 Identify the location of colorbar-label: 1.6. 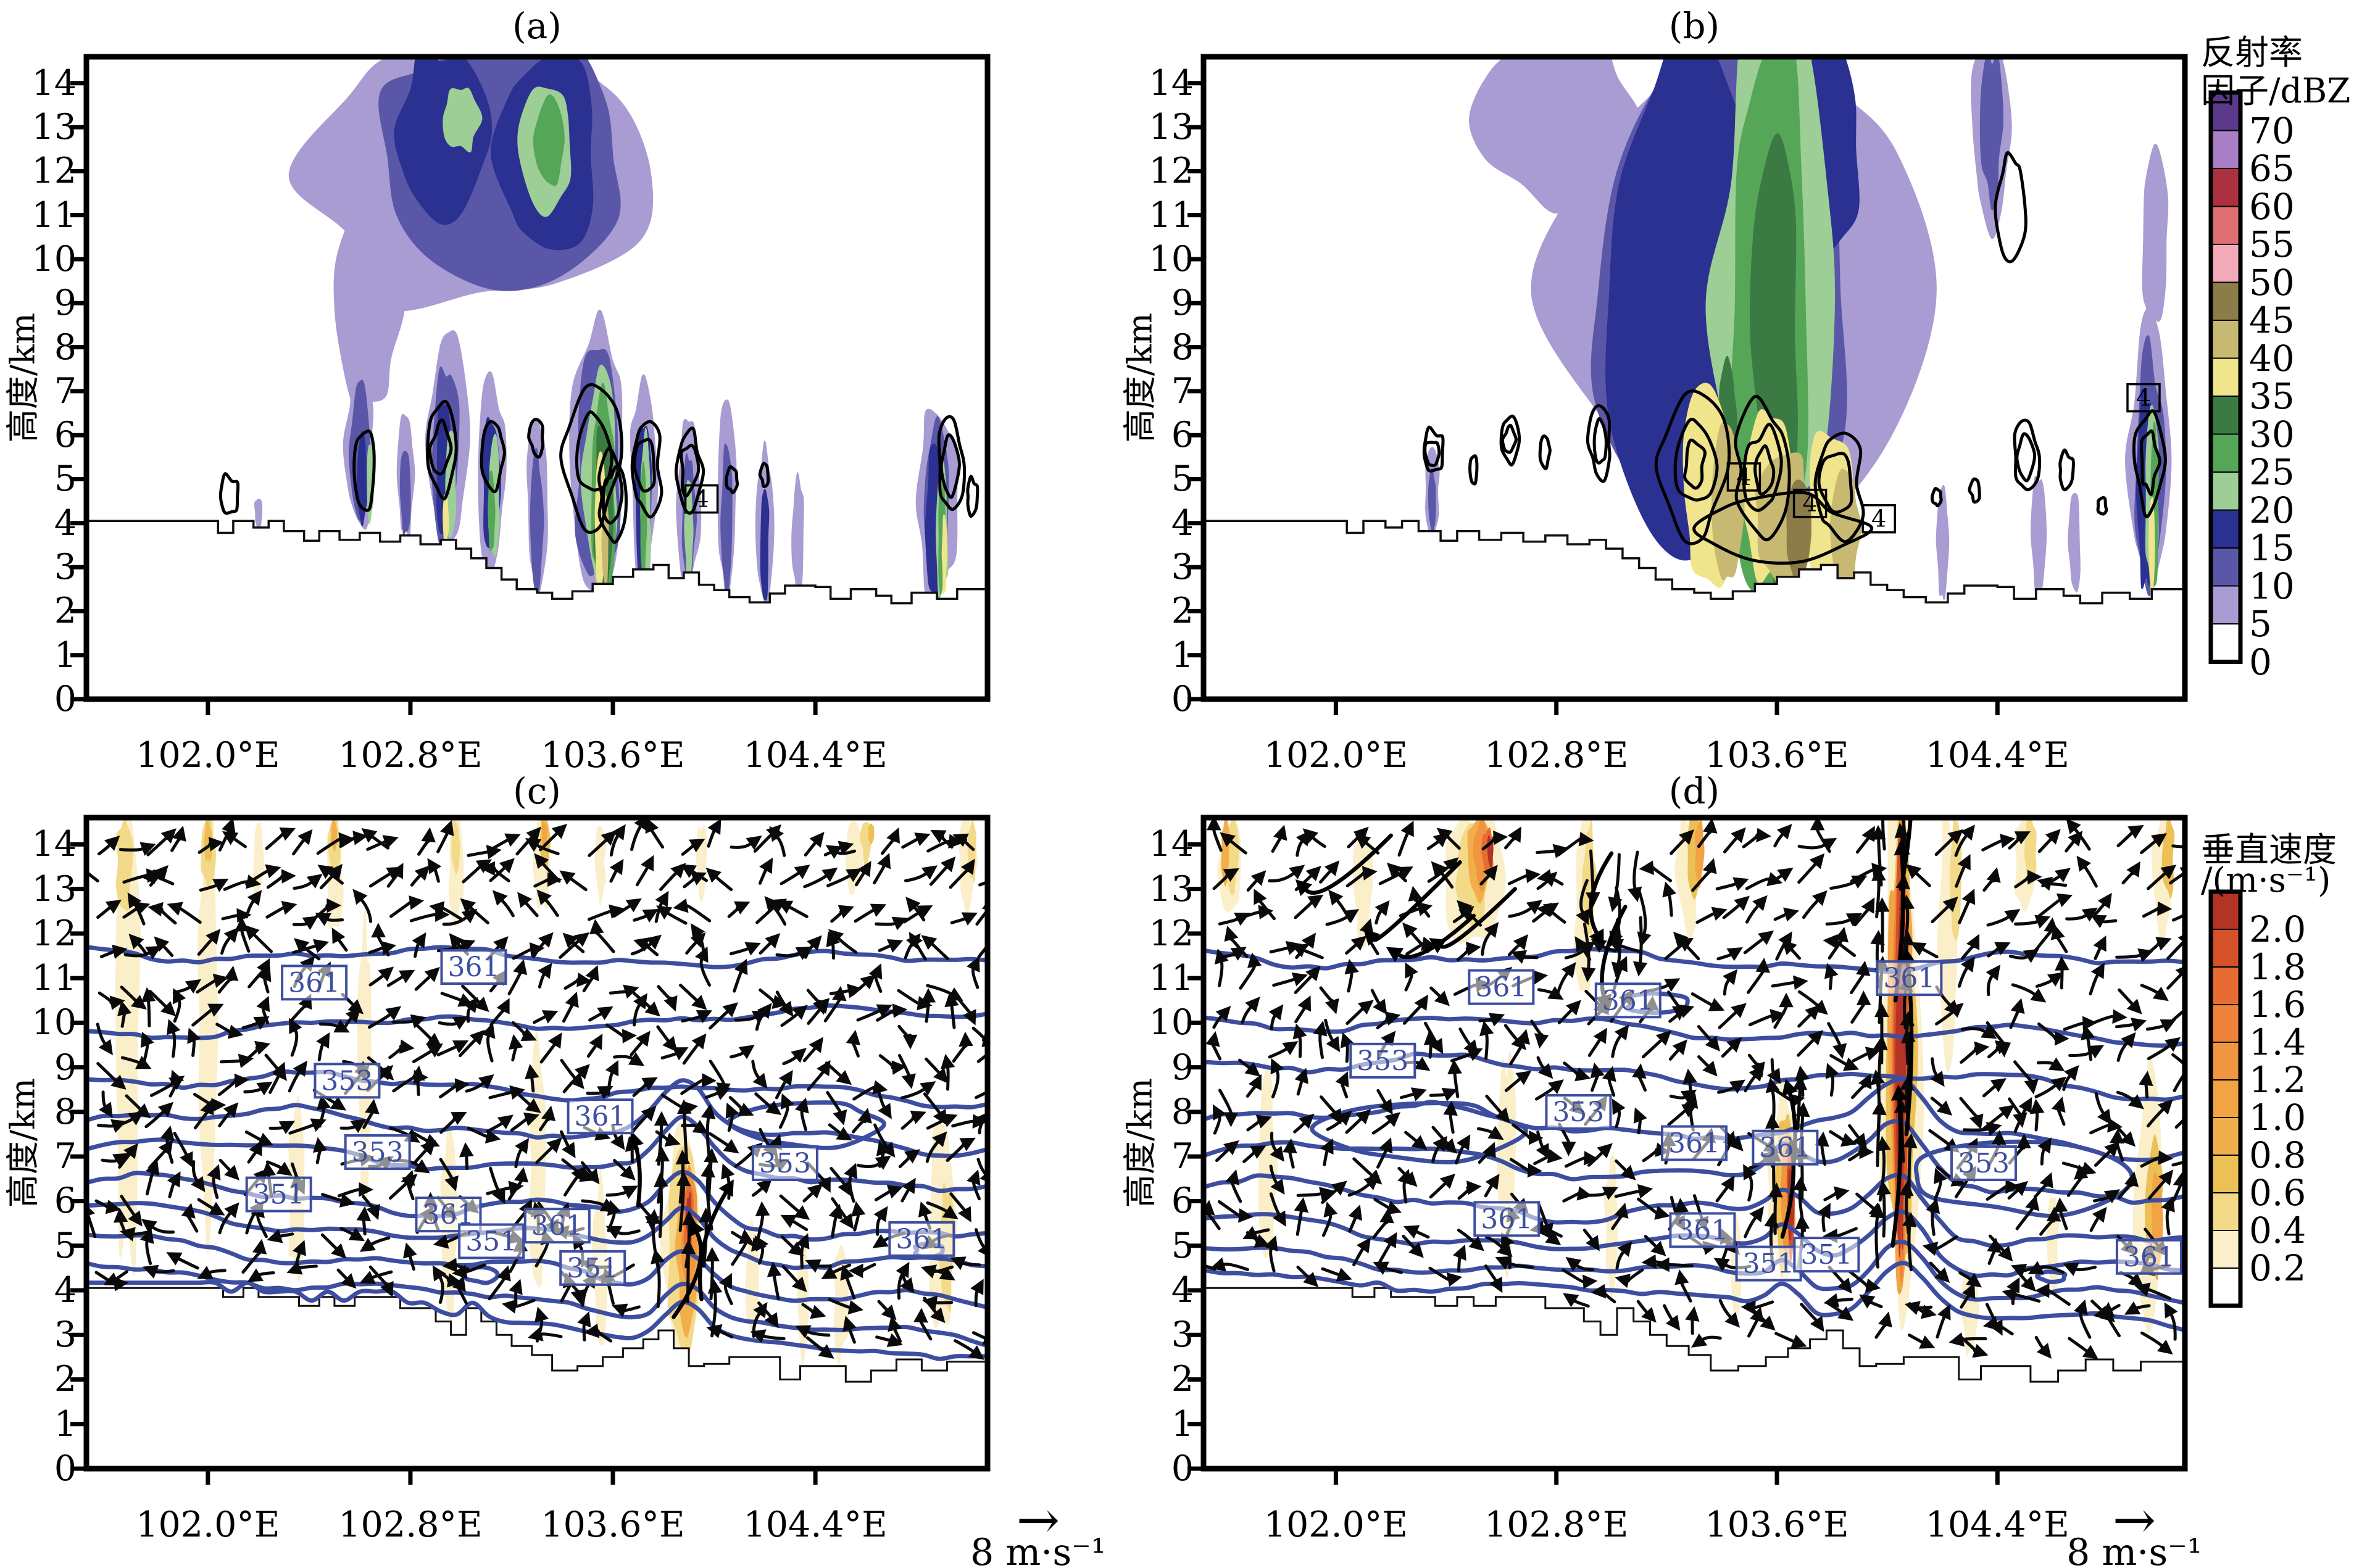
(2277, 1005).